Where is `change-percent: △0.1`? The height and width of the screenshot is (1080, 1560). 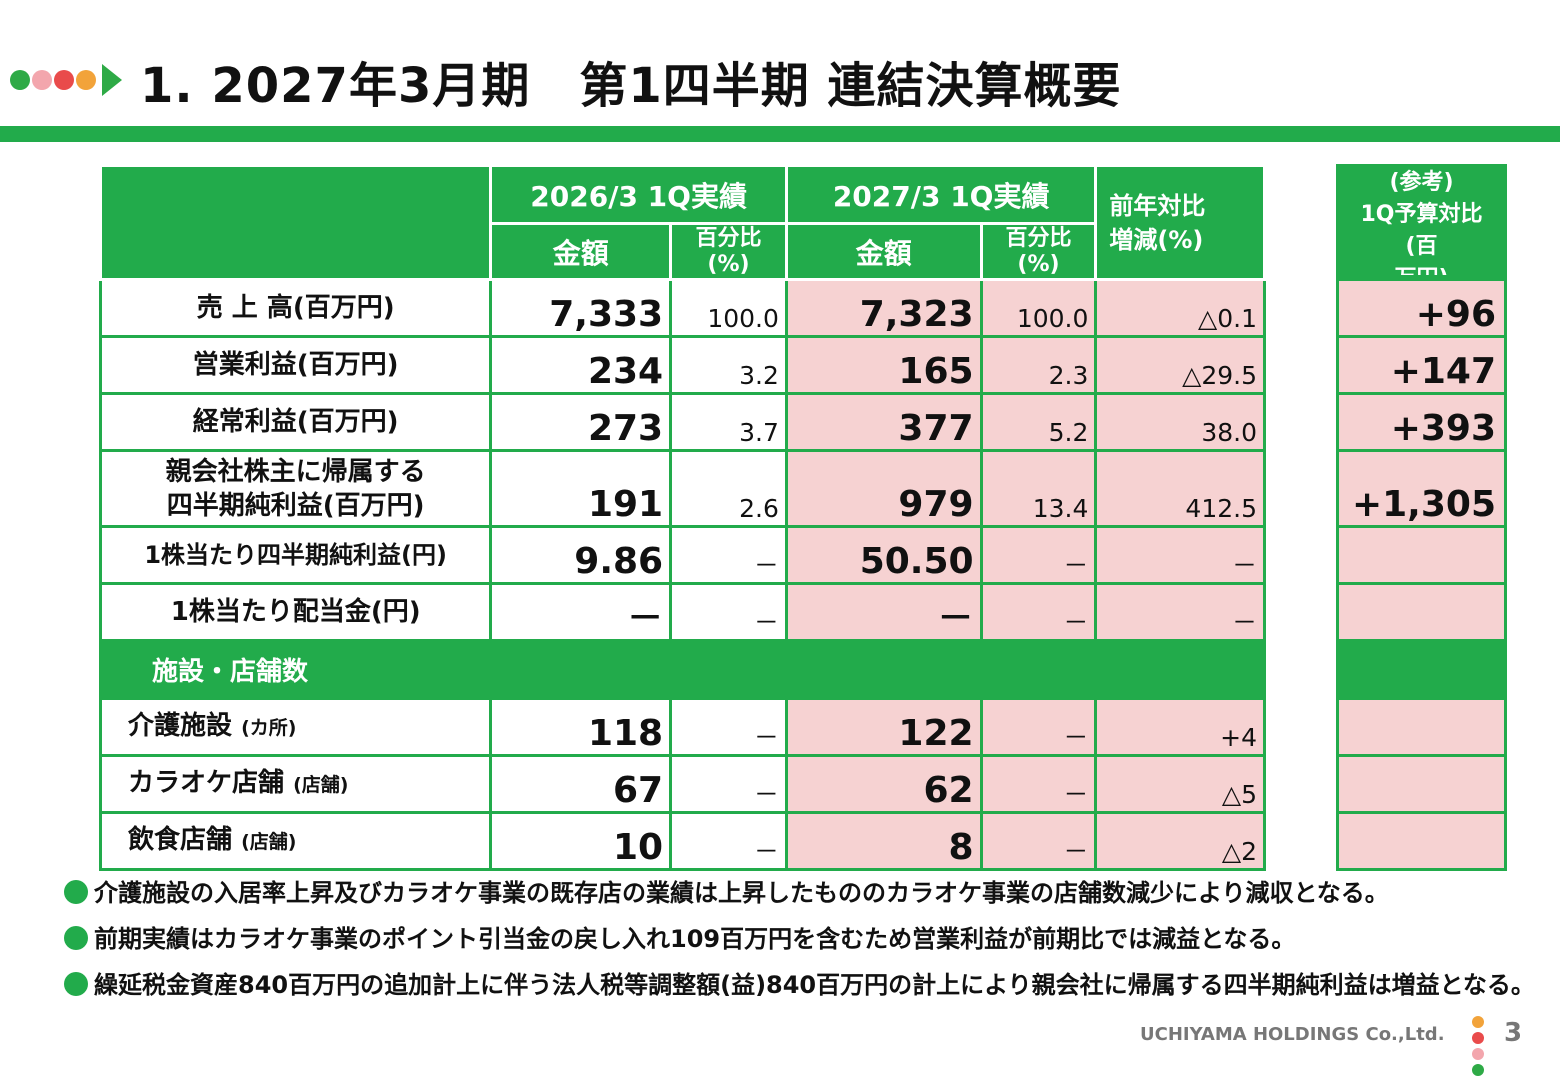 change-percent: △0.1 is located at coordinates (1180, 308).